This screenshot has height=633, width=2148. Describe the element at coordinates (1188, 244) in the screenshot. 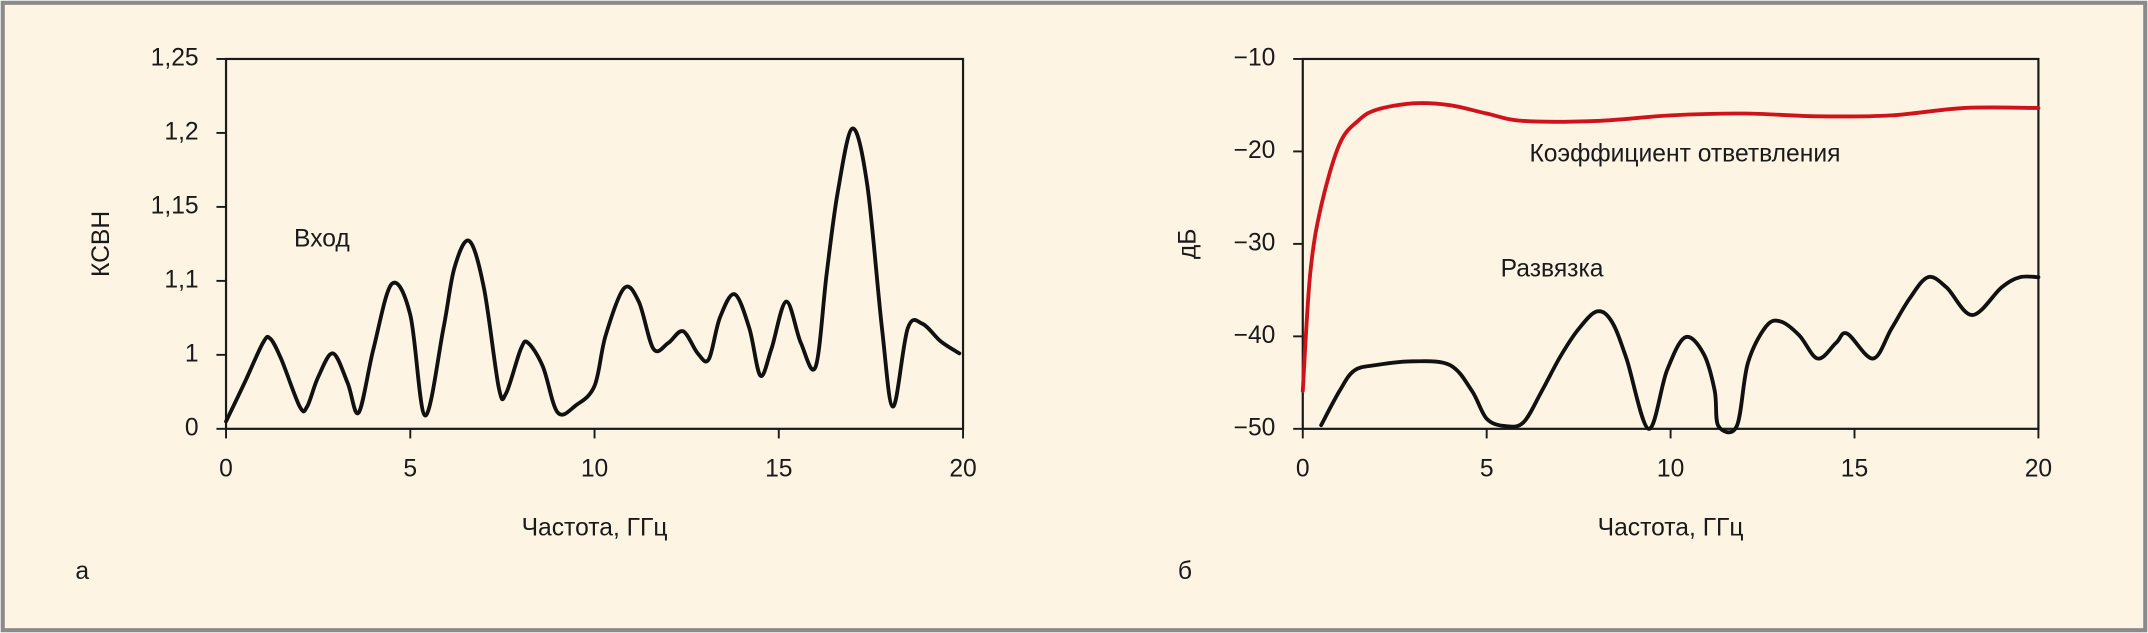

I see `y-axis-label: дБ` at that location.